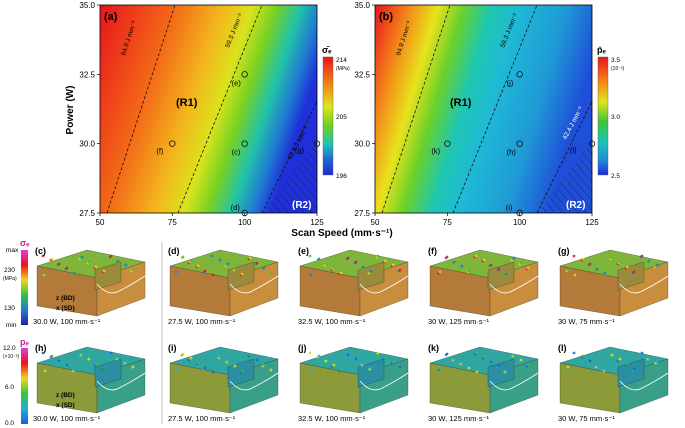 The width and height of the screenshot is (685, 428). Describe the element at coordinates (327, 50) in the screenshot. I see `colorbar-a-symbol: σ̄ₑ` at that location.